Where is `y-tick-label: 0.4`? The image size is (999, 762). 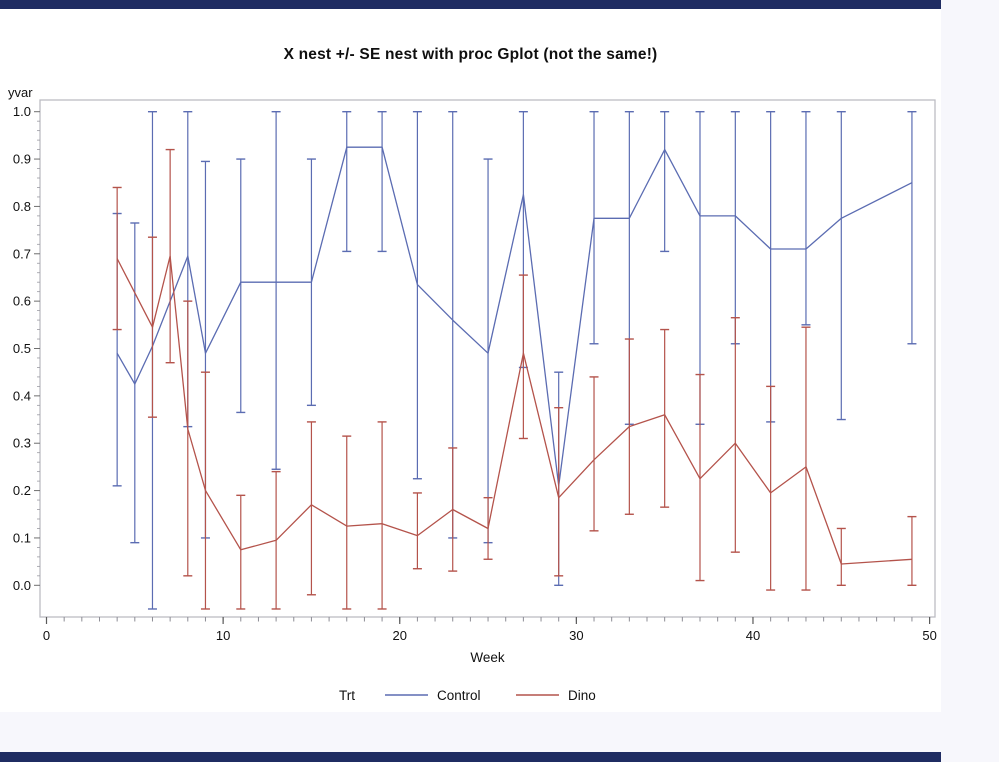
y-tick-label: 0.4 is located at coordinates (22, 395).